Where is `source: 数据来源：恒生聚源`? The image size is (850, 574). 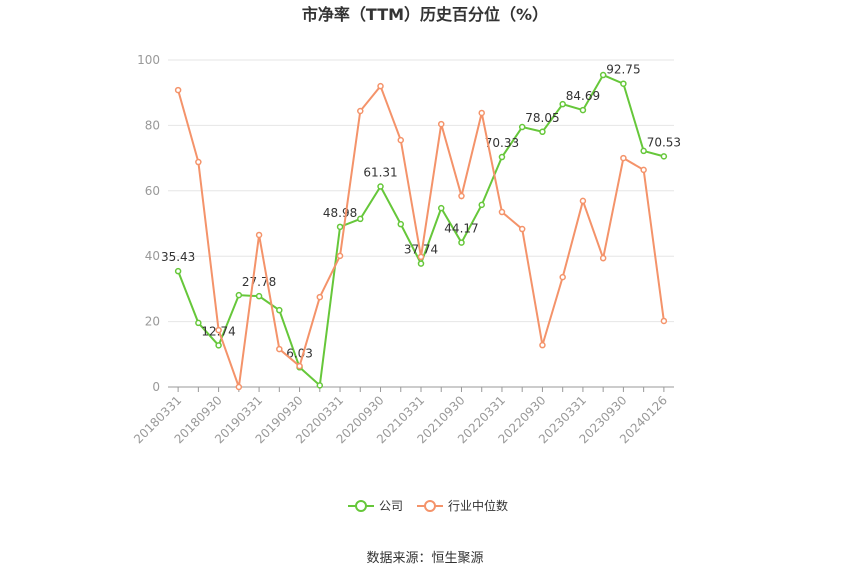
source: 数据来源：恒生聚源 is located at coordinates (424, 558).